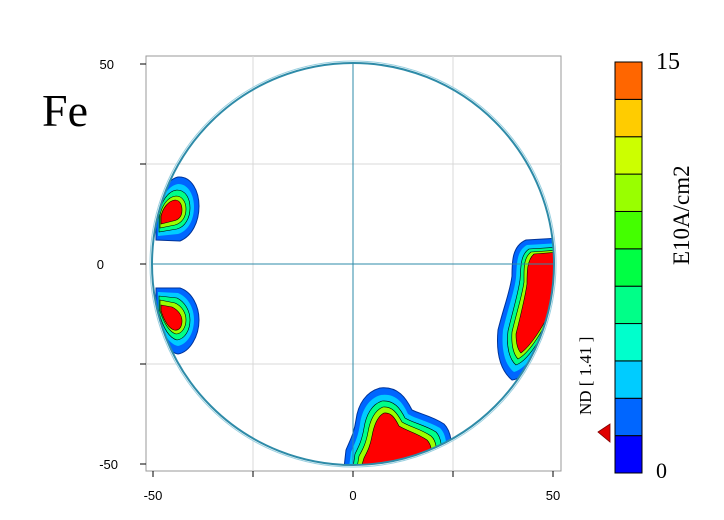  Describe the element at coordinates (65, 110) in the screenshot. I see `element-label: Fe` at that location.